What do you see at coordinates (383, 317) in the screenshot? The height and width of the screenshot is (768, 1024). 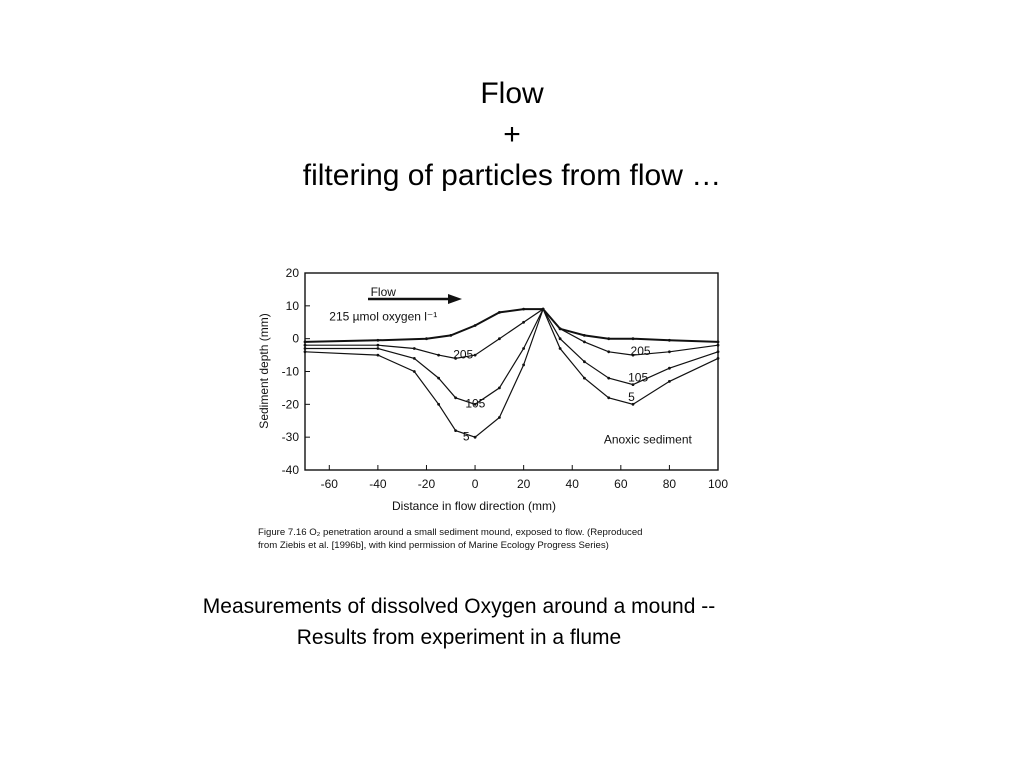 I see `series-label-surface: 215 µmol oxygen l⁻¹` at bounding box center [383, 317].